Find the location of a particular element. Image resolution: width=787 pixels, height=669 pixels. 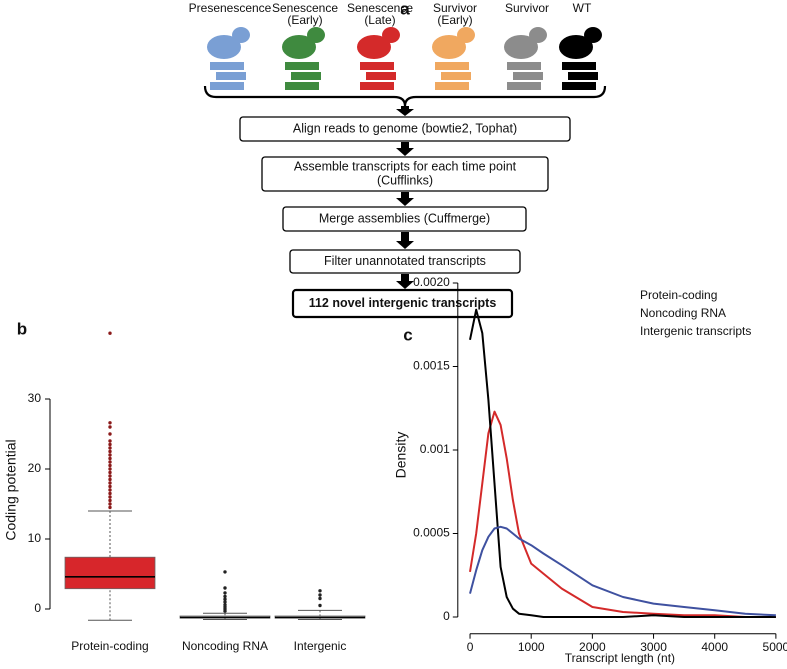

step-text: Assemble transcripts for each time point is located at coordinates (405, 166).